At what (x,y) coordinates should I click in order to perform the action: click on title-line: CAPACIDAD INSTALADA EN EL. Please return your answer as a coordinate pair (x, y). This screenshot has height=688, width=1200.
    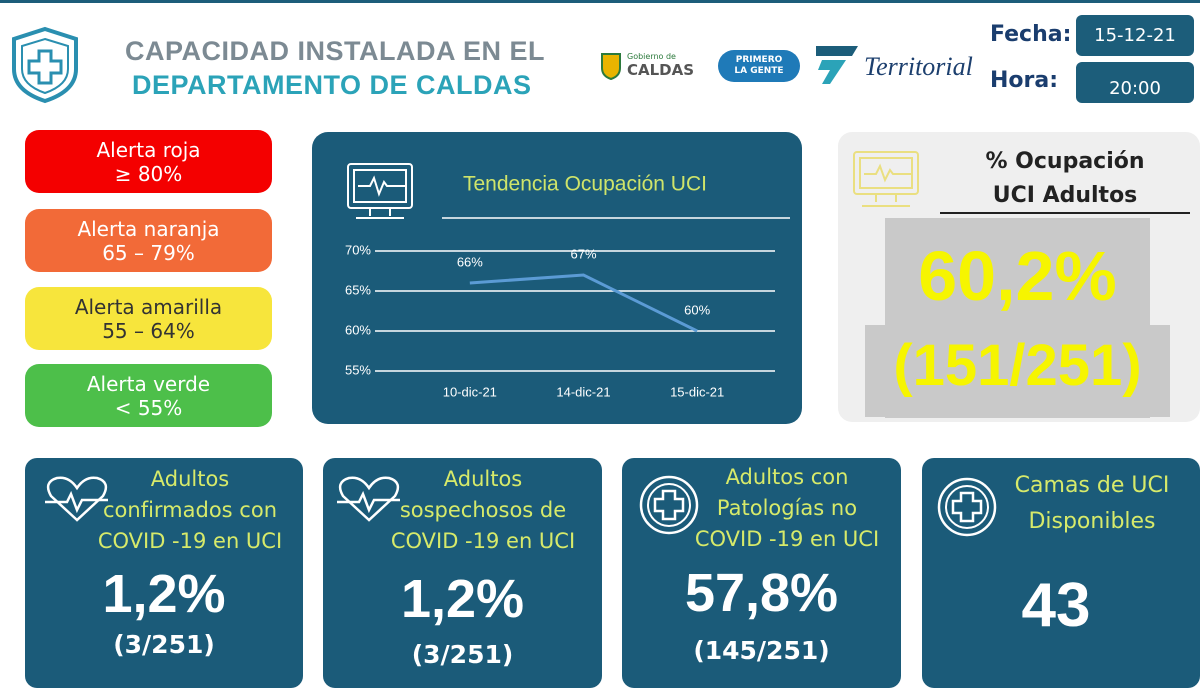
    Looking at the image, I should click on (335, 51).